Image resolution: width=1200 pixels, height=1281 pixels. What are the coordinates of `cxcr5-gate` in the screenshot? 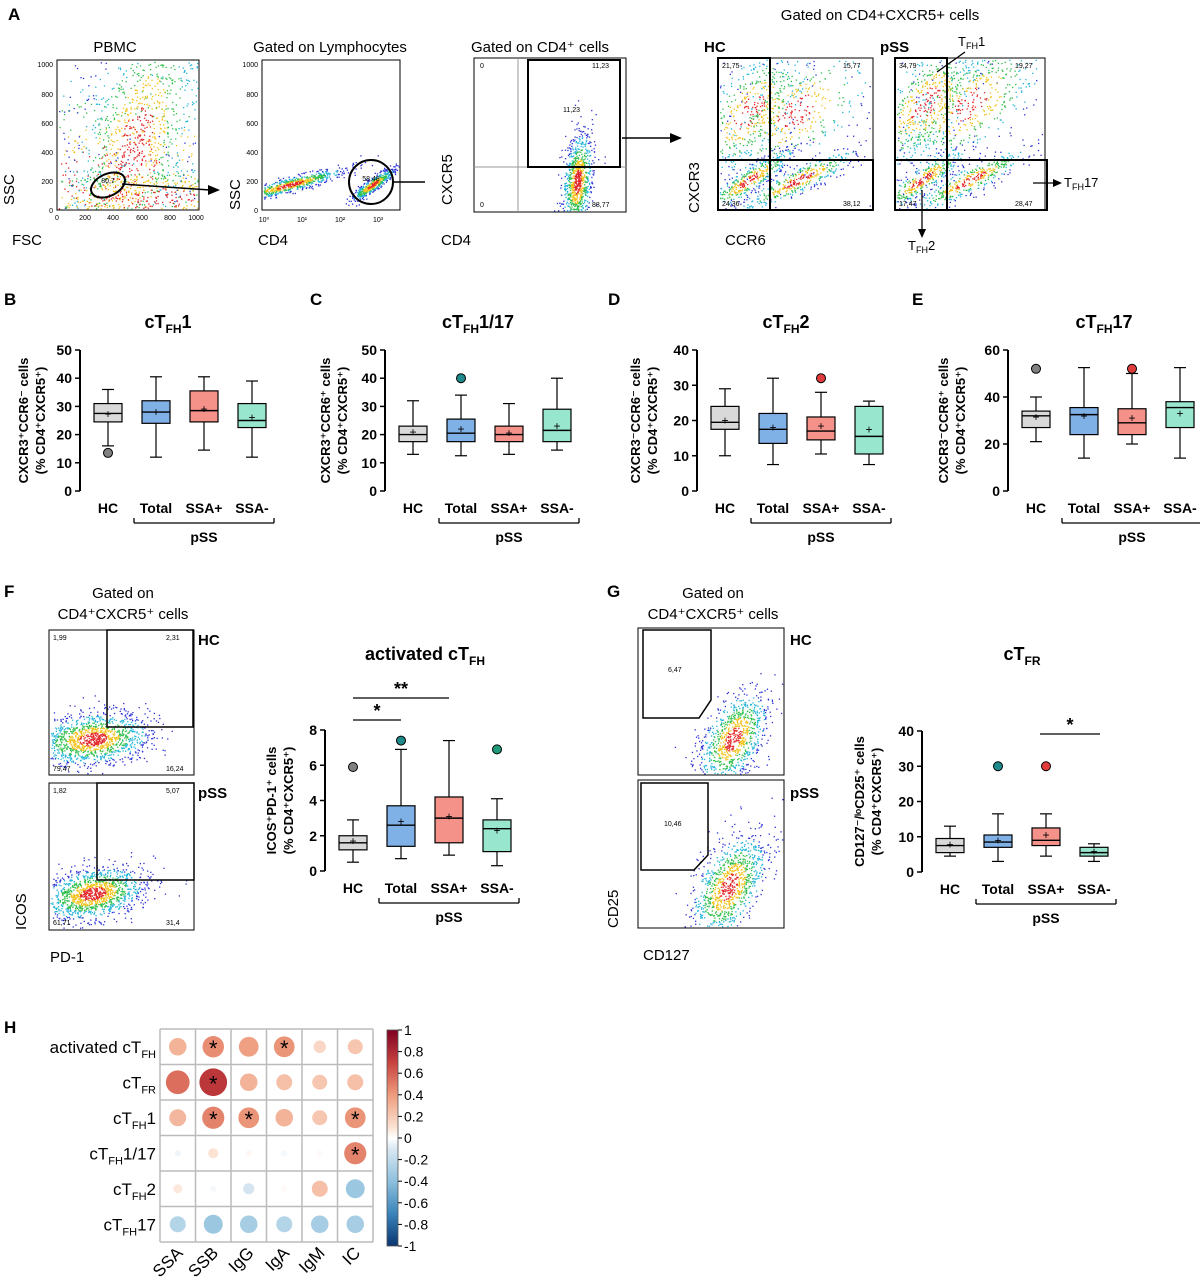 It's located at (574, 113).